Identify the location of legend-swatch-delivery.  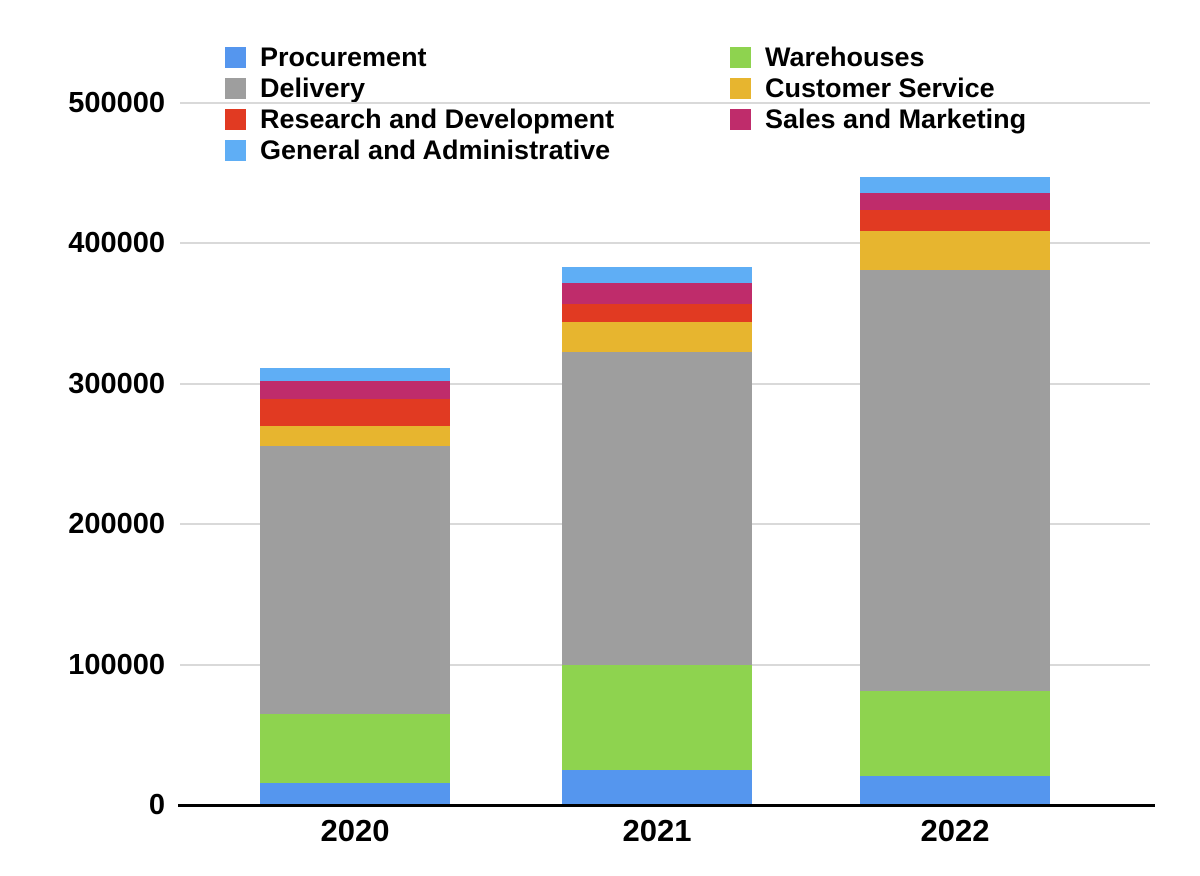
(235, 88).